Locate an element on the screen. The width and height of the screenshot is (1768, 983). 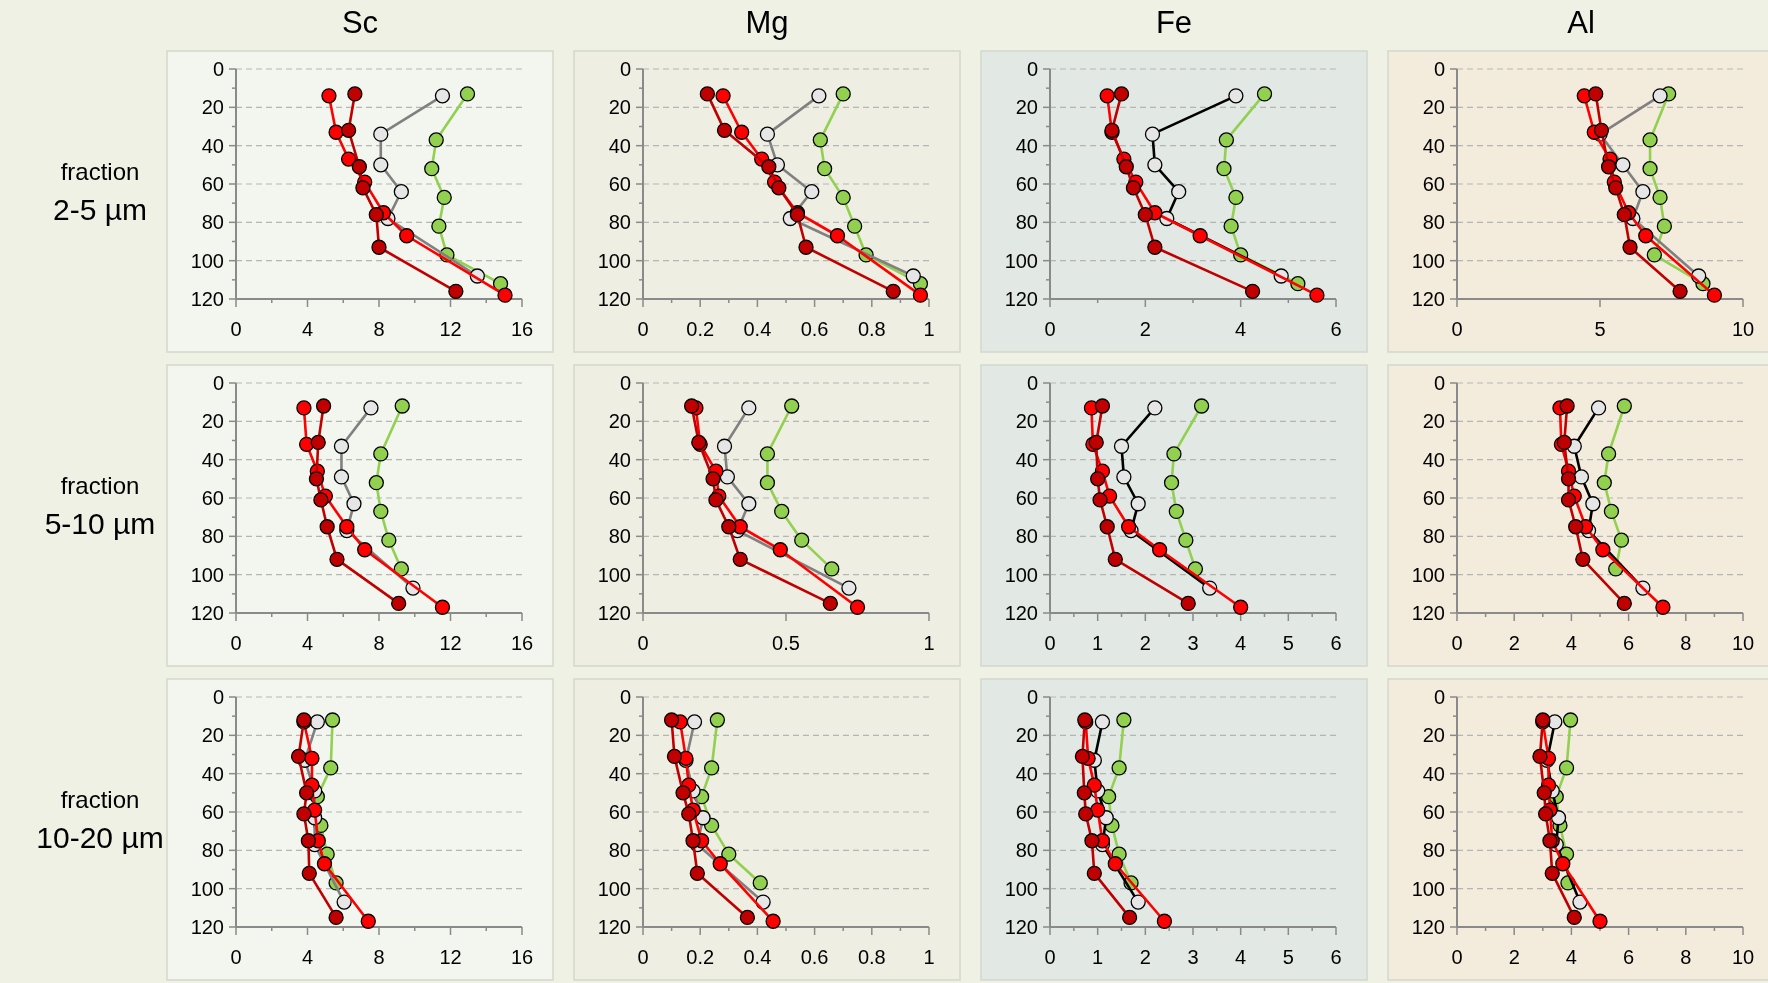
y-axis-title: fraction 10-20 µm is located at coordinates (100, 819).